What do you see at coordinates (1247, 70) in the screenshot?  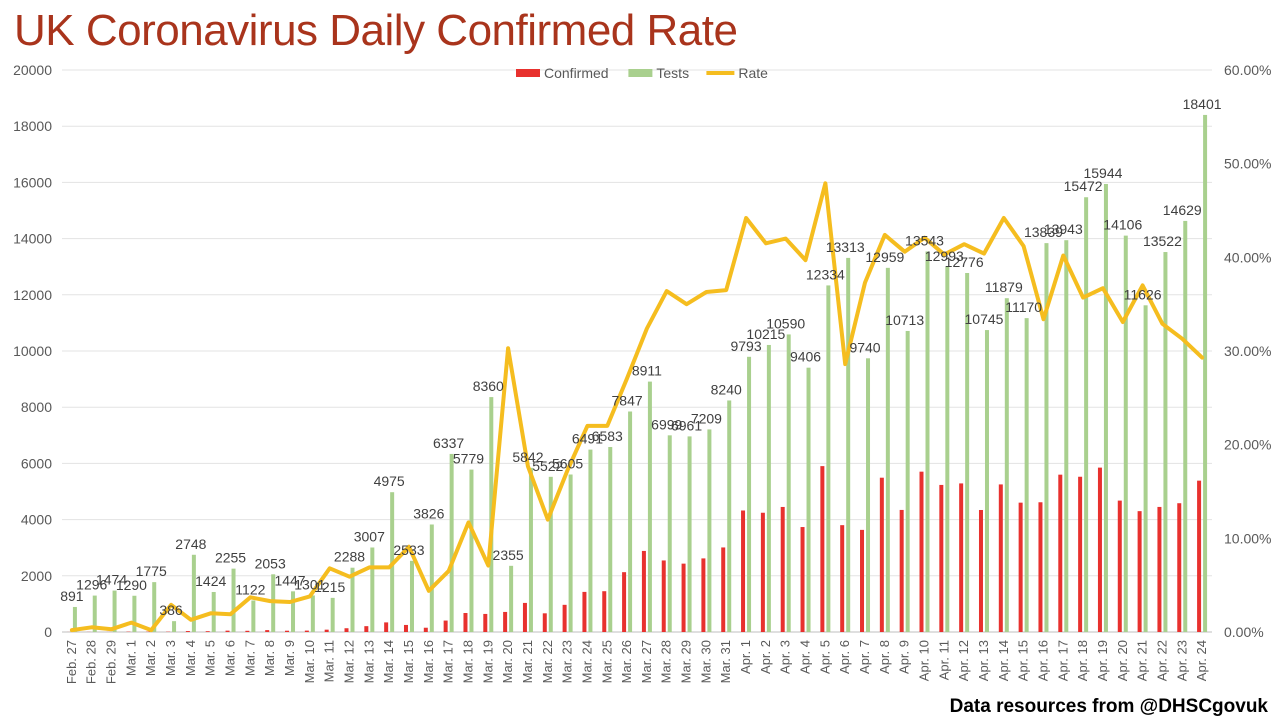 I see `y2-tick-label: 60.00%` at bounding box center [1247, 70].